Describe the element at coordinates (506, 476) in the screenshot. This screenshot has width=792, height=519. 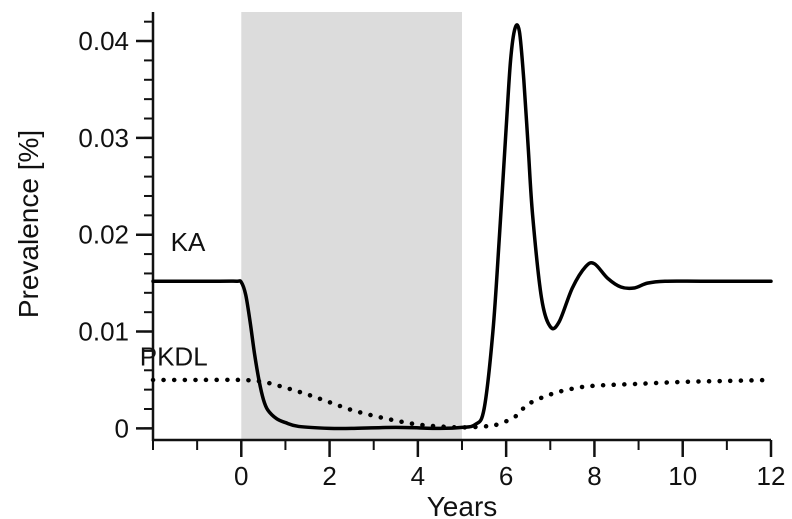
I see `x-tick-label: 6` at that location.